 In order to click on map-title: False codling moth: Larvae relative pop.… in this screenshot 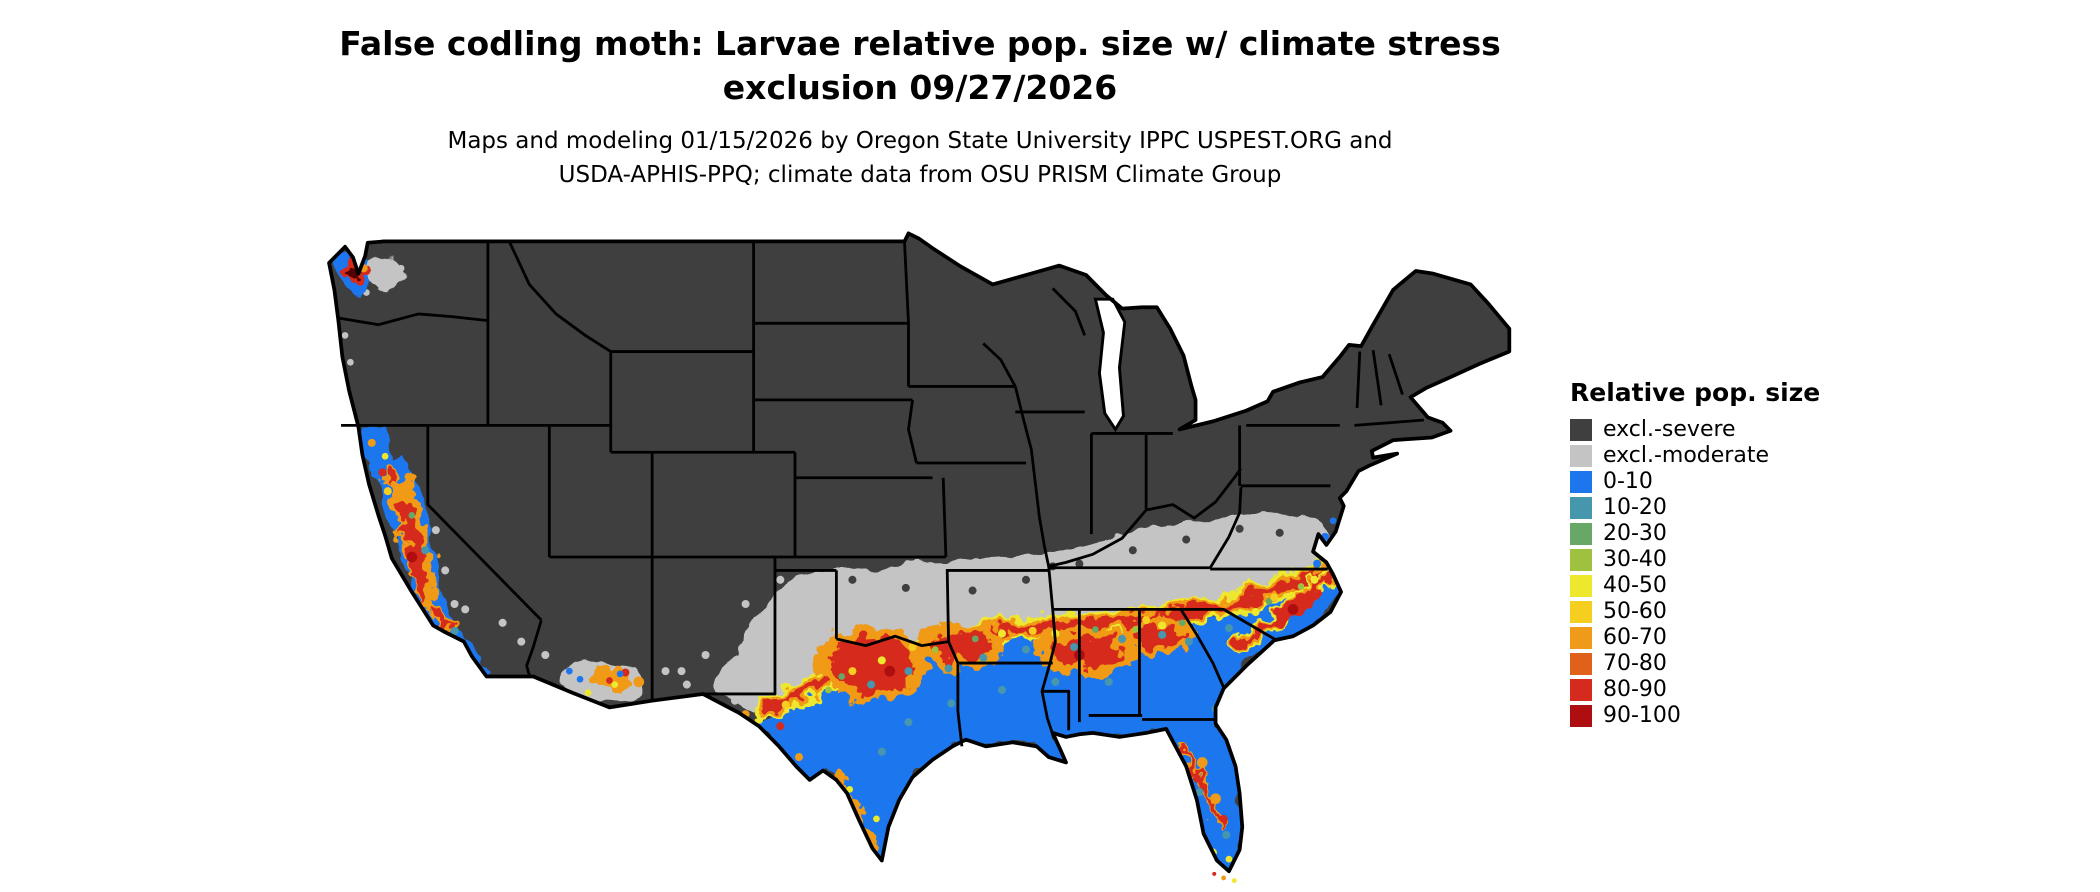, I will do `click(920, 66)`.